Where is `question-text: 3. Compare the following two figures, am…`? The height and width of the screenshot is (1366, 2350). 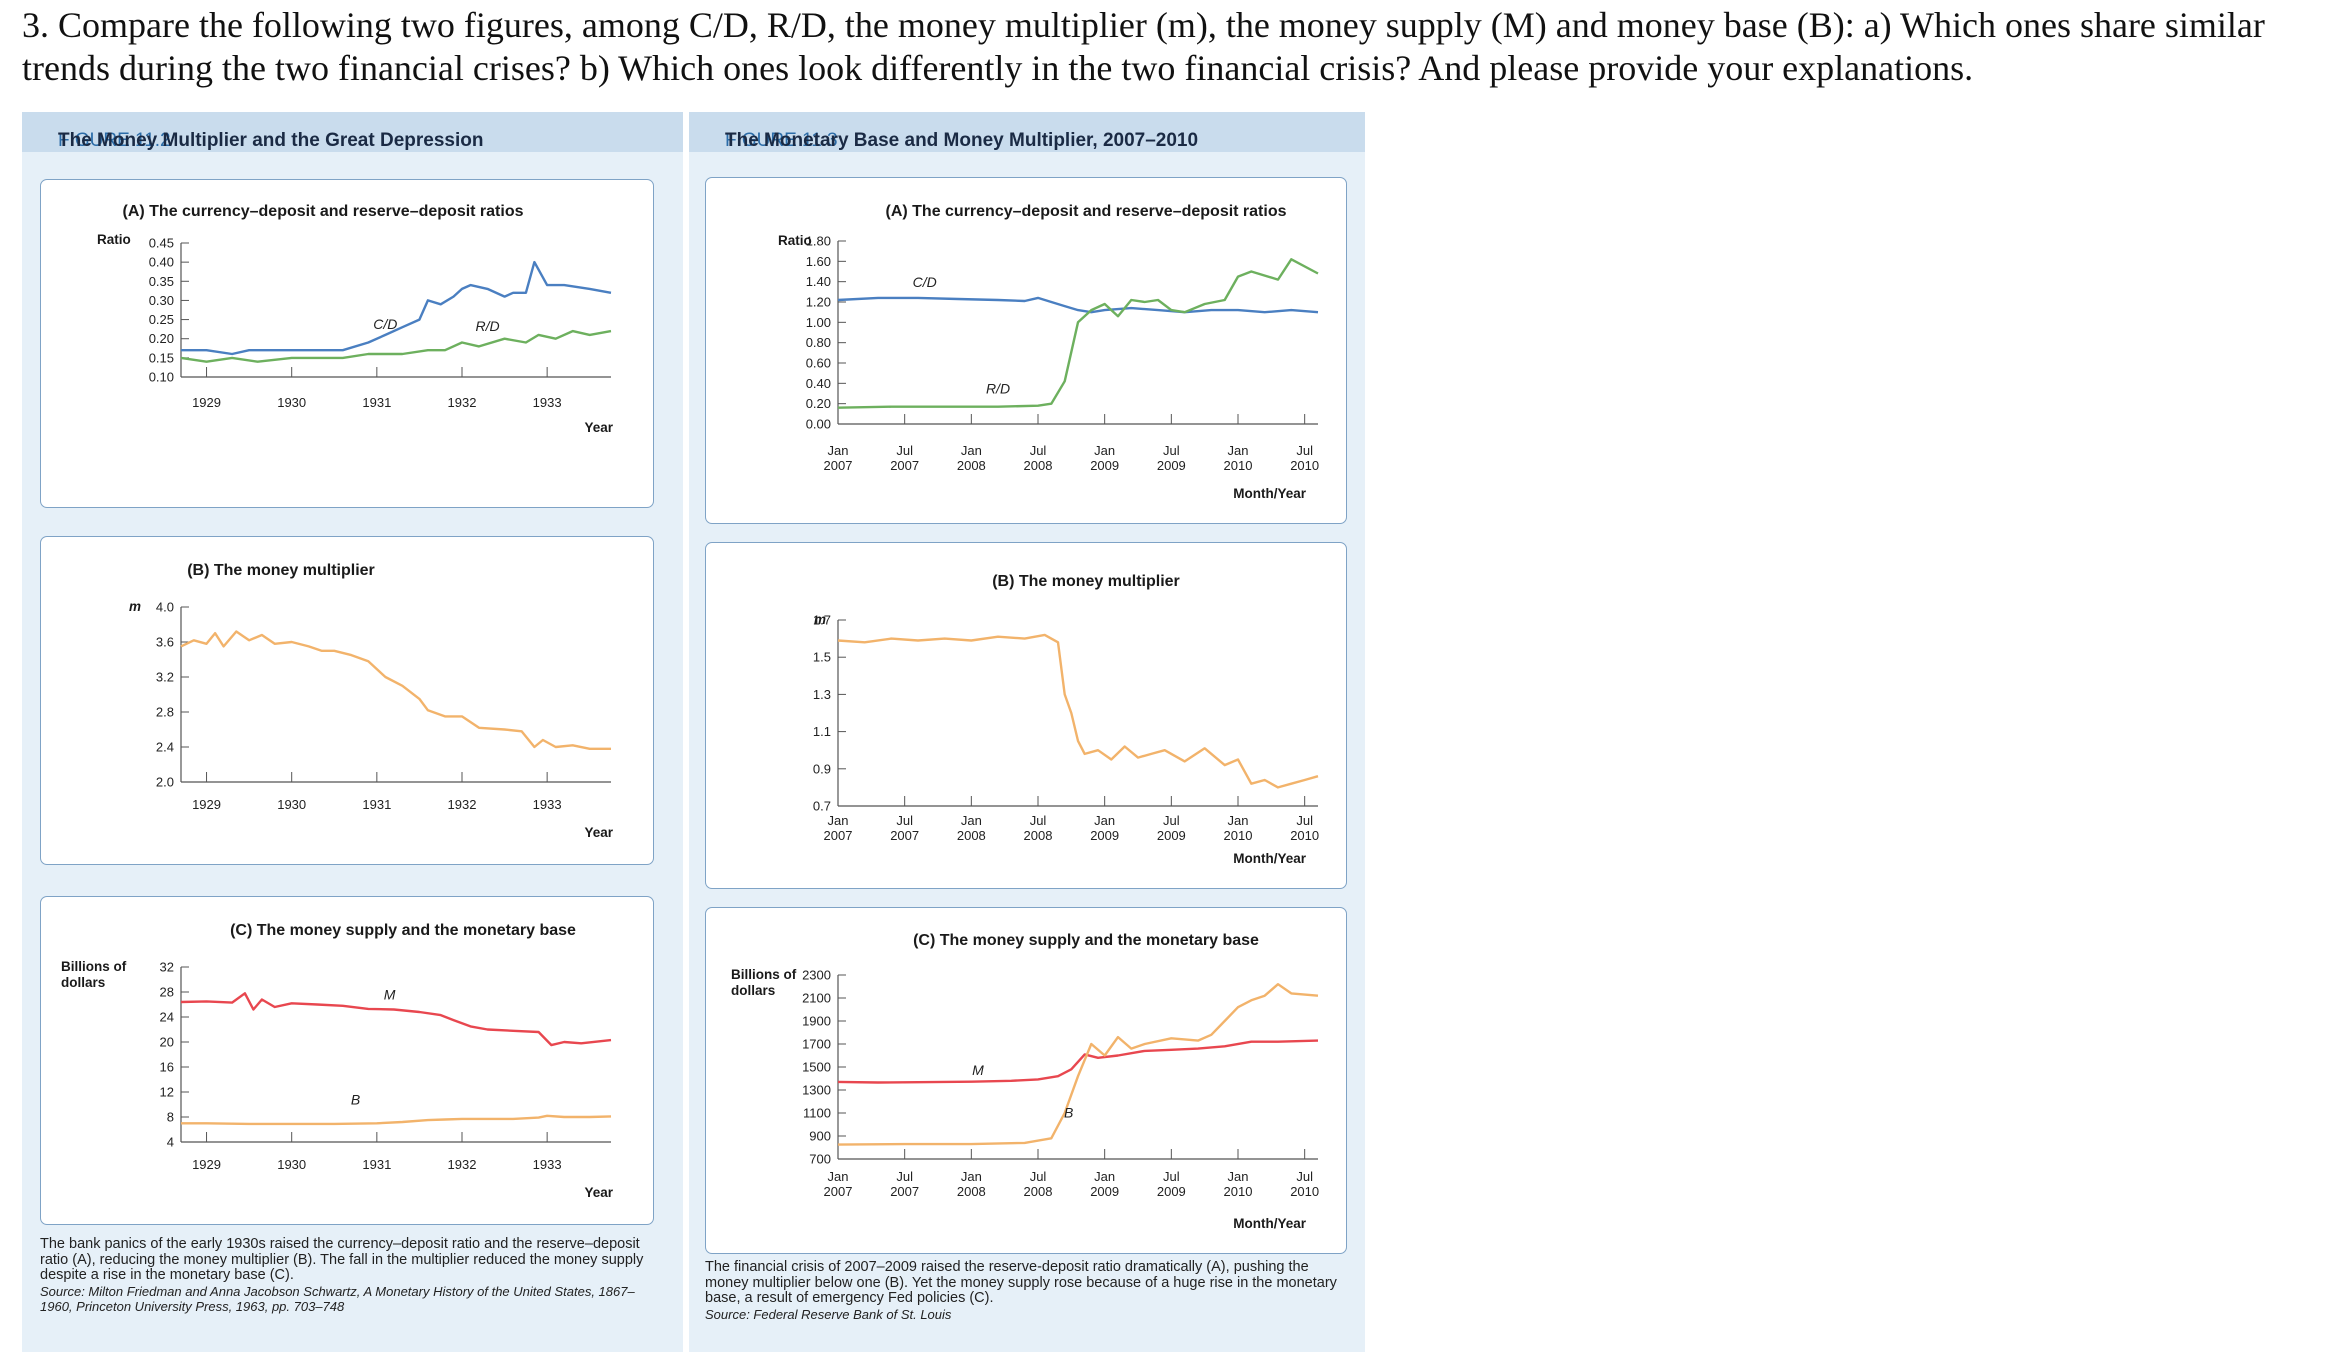 question-text: 3. Compare the following two figures, am… is located at coordinates (1143, 46).